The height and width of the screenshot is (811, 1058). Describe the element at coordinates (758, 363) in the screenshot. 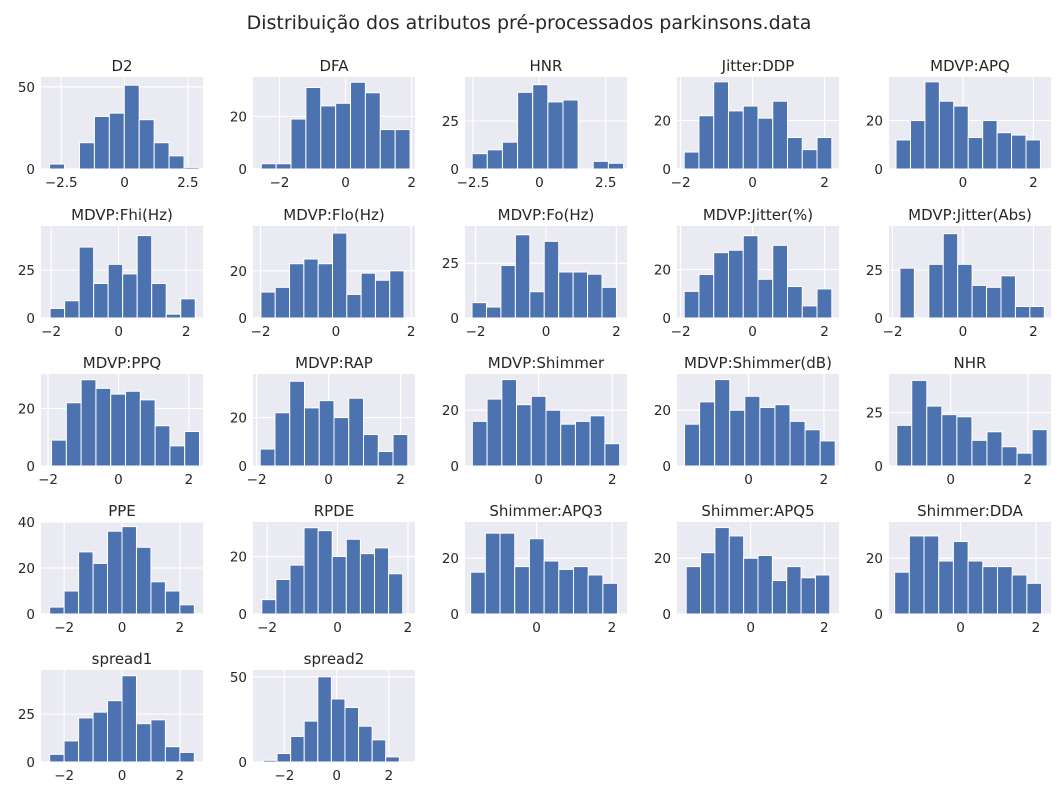

I see `subplot-title: MDVP:Shimmer(dB)` at that location.